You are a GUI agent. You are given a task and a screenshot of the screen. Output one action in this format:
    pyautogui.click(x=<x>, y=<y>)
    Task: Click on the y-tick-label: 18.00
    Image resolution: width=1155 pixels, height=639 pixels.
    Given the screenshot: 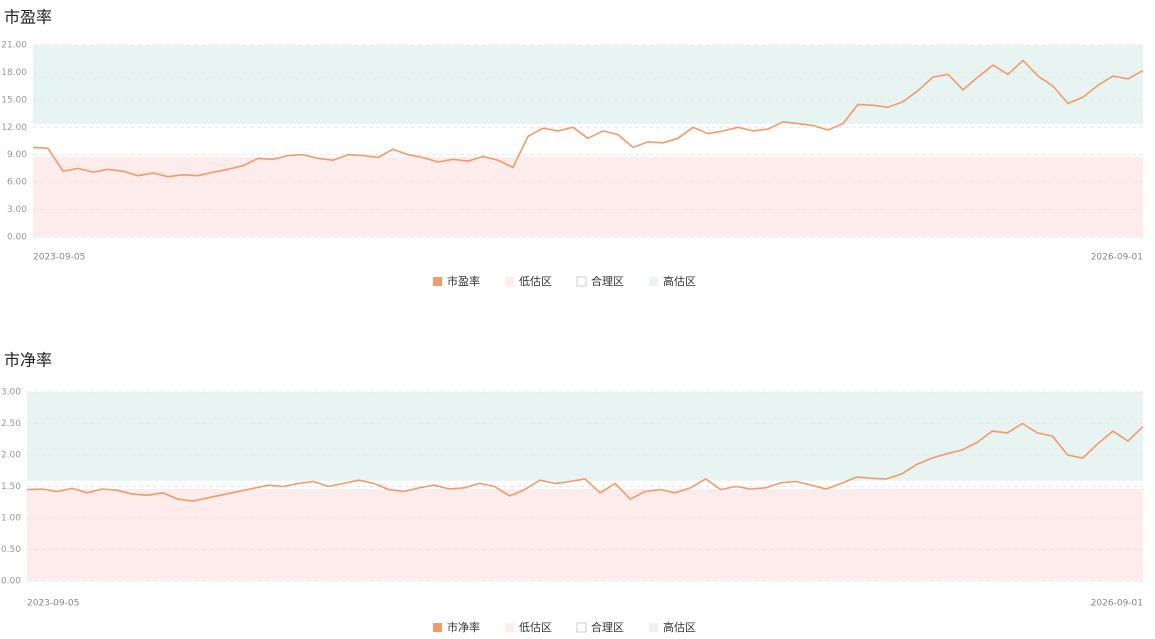 What is the action you would take?
    pyautogui.click(x=14, y=73)
    